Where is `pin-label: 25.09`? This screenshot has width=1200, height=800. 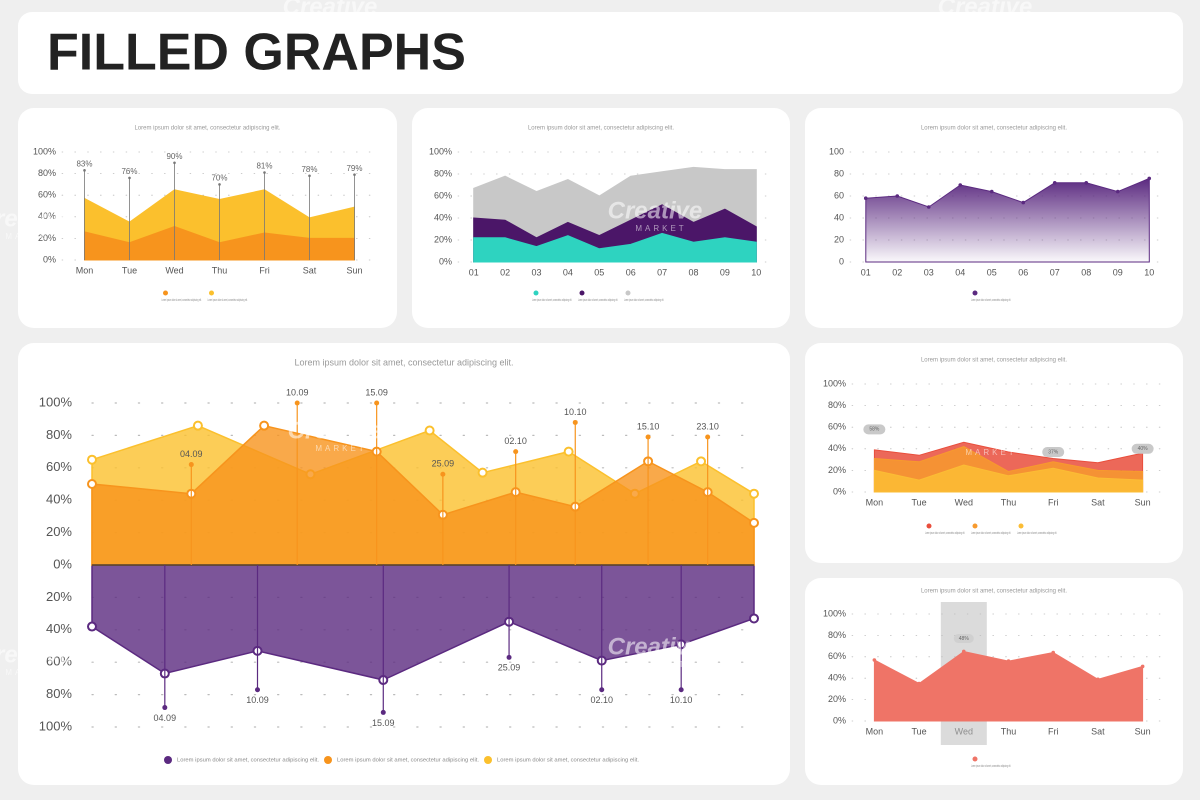
pin-label: 25.09 is located at coordinates (509, 668).